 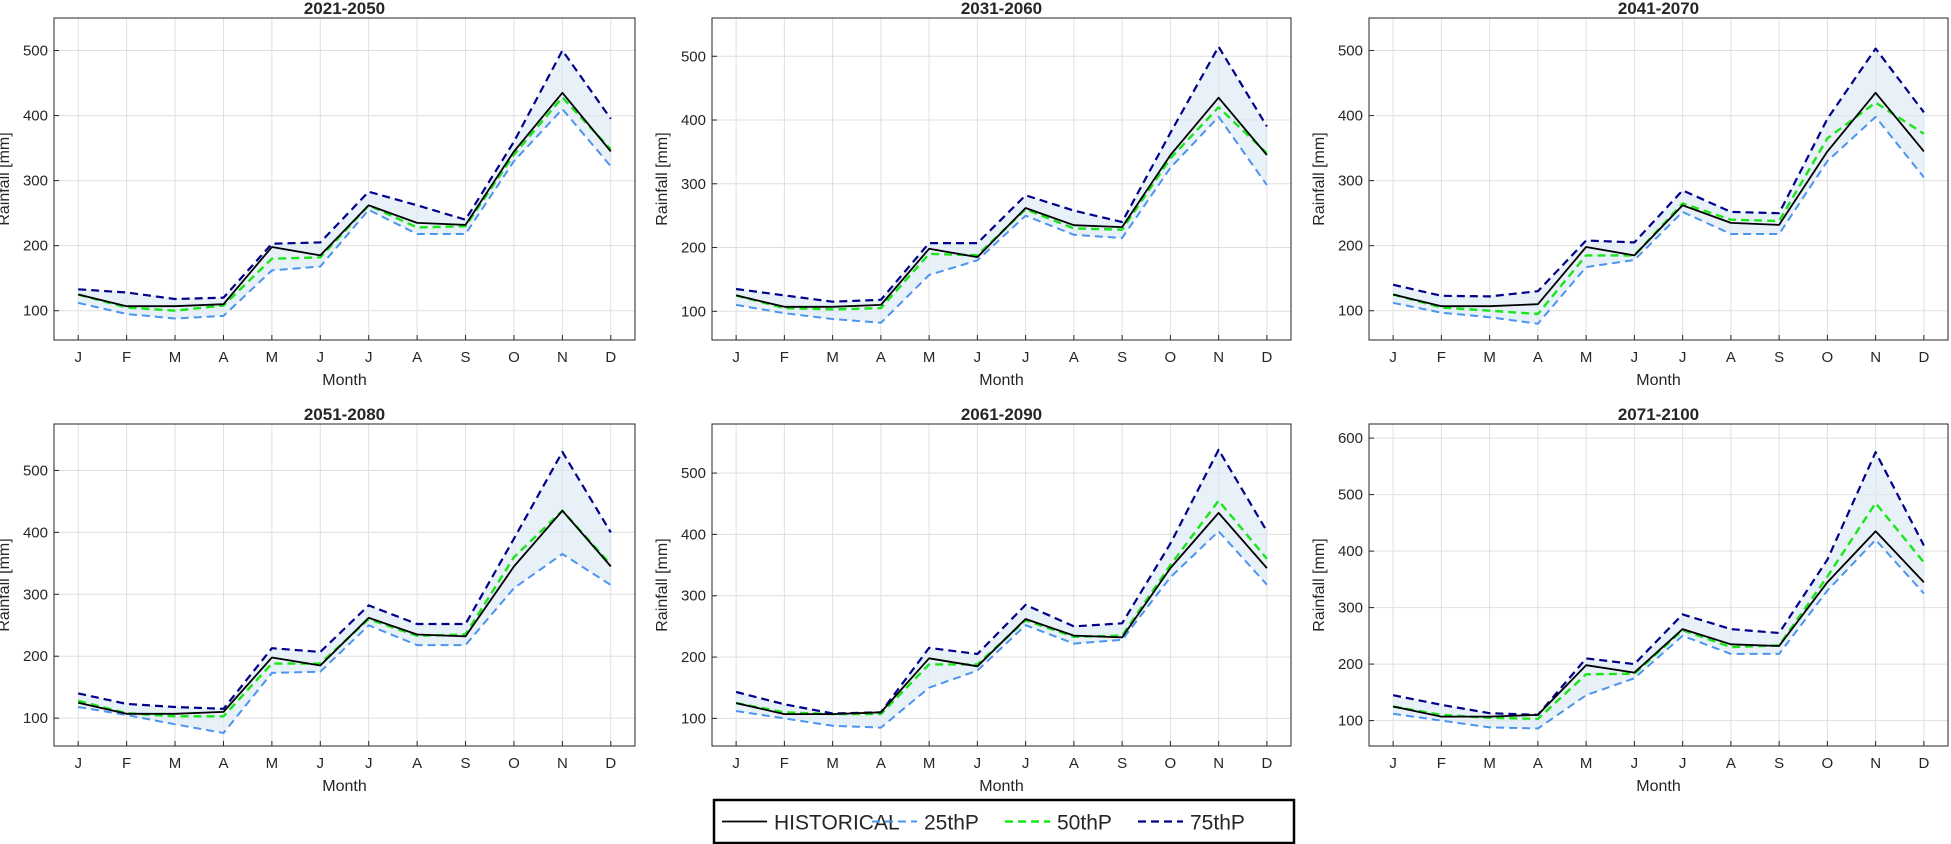 I want to click on panel-title: 2051-2080, so click(x=344, y=414).